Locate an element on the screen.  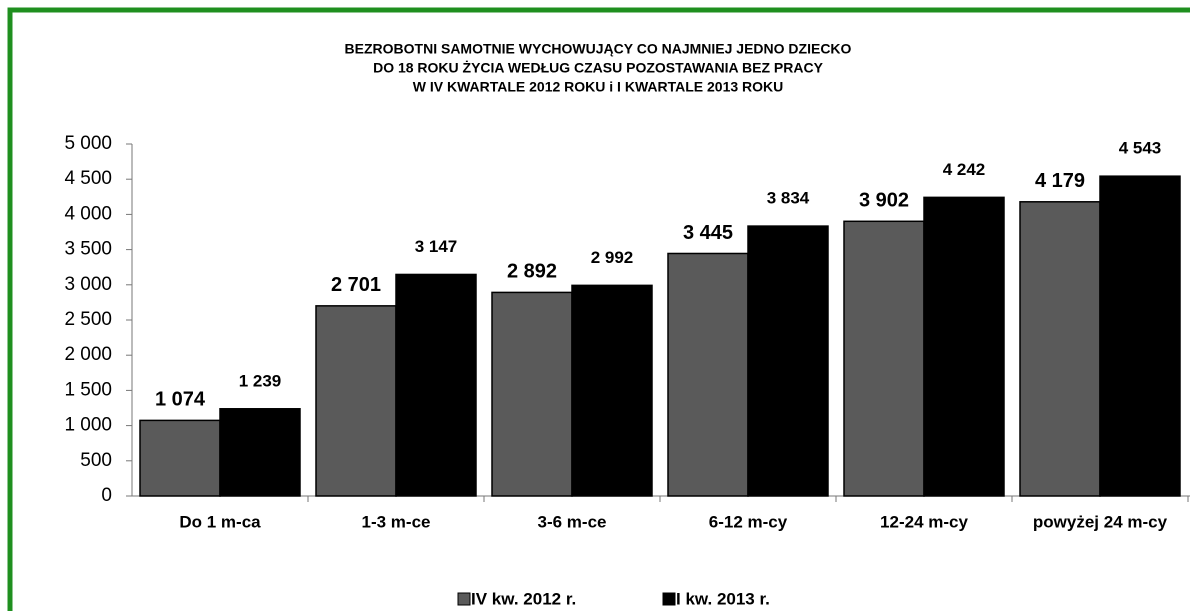
value-label: 2 992 is located at coordinates (612, 257).